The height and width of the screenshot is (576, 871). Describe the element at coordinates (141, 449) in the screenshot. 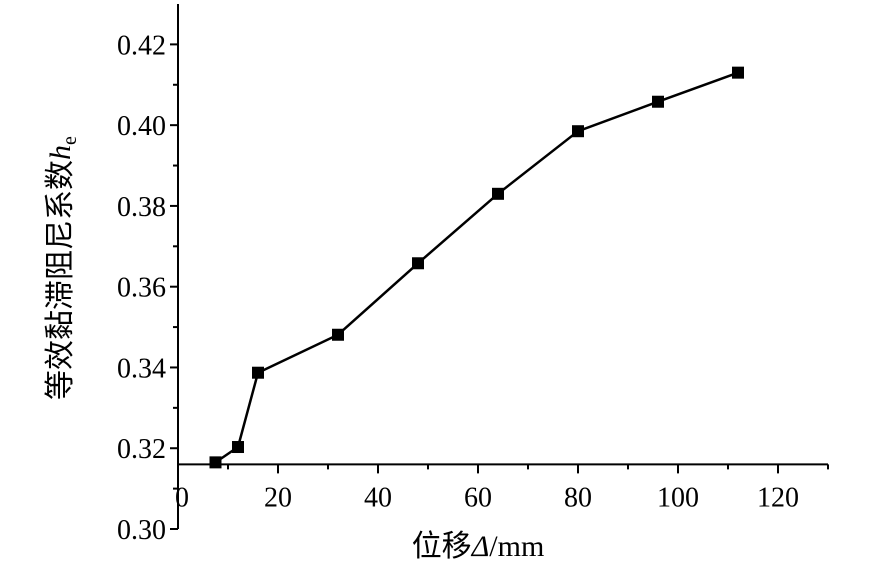

I see `y-tick-label: 0.32` at that location.